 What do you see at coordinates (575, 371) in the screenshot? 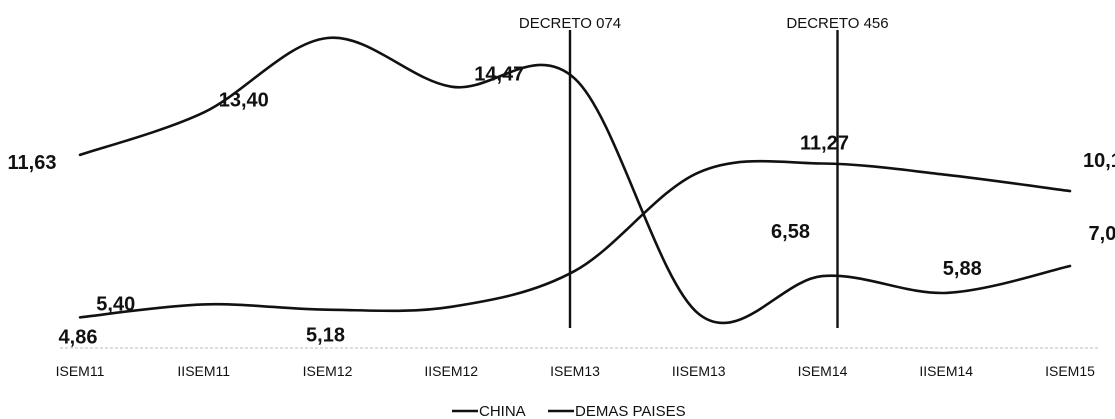
I see `x-tick-label: ISEM13` at bounding box center [575, 371].